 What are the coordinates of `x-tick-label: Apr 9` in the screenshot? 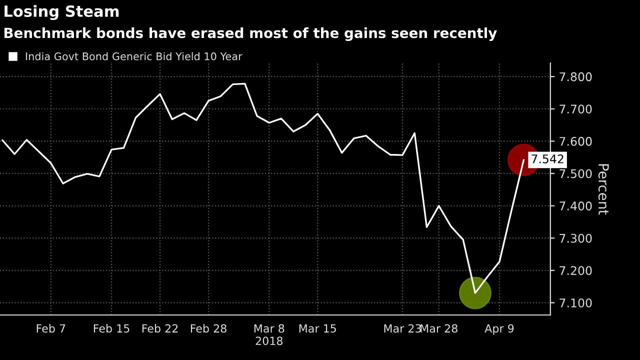 It's located at (499, 329).